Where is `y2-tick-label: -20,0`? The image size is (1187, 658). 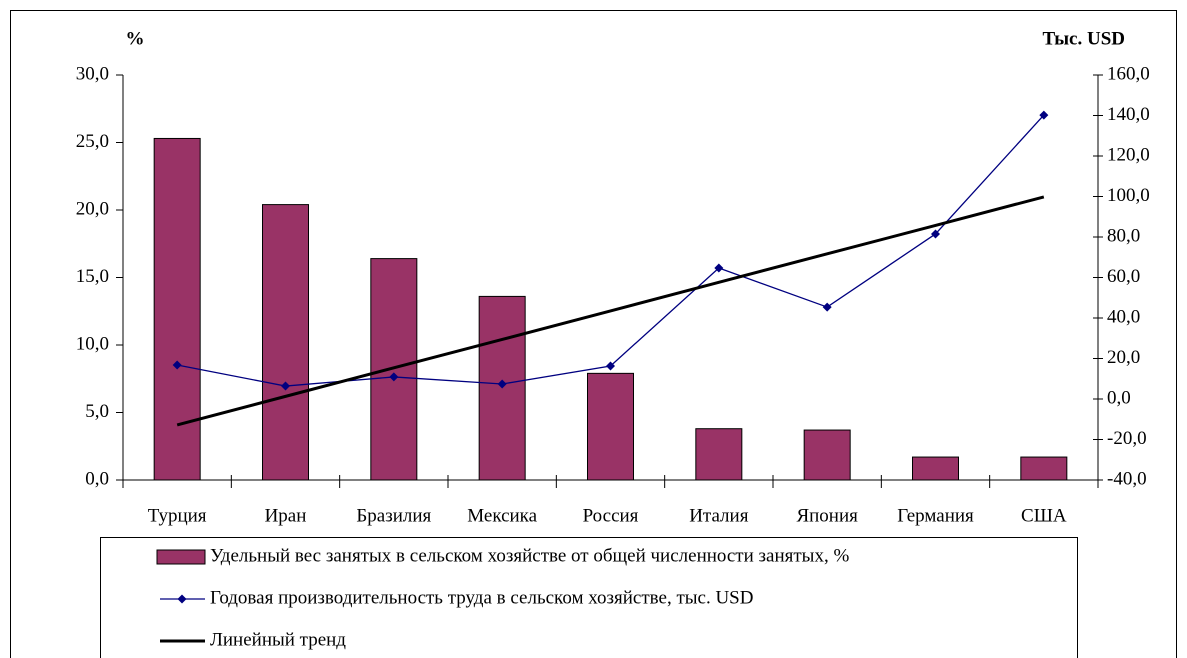
y2-tick-label: -20,0 is located at coordinates (1127, 438).